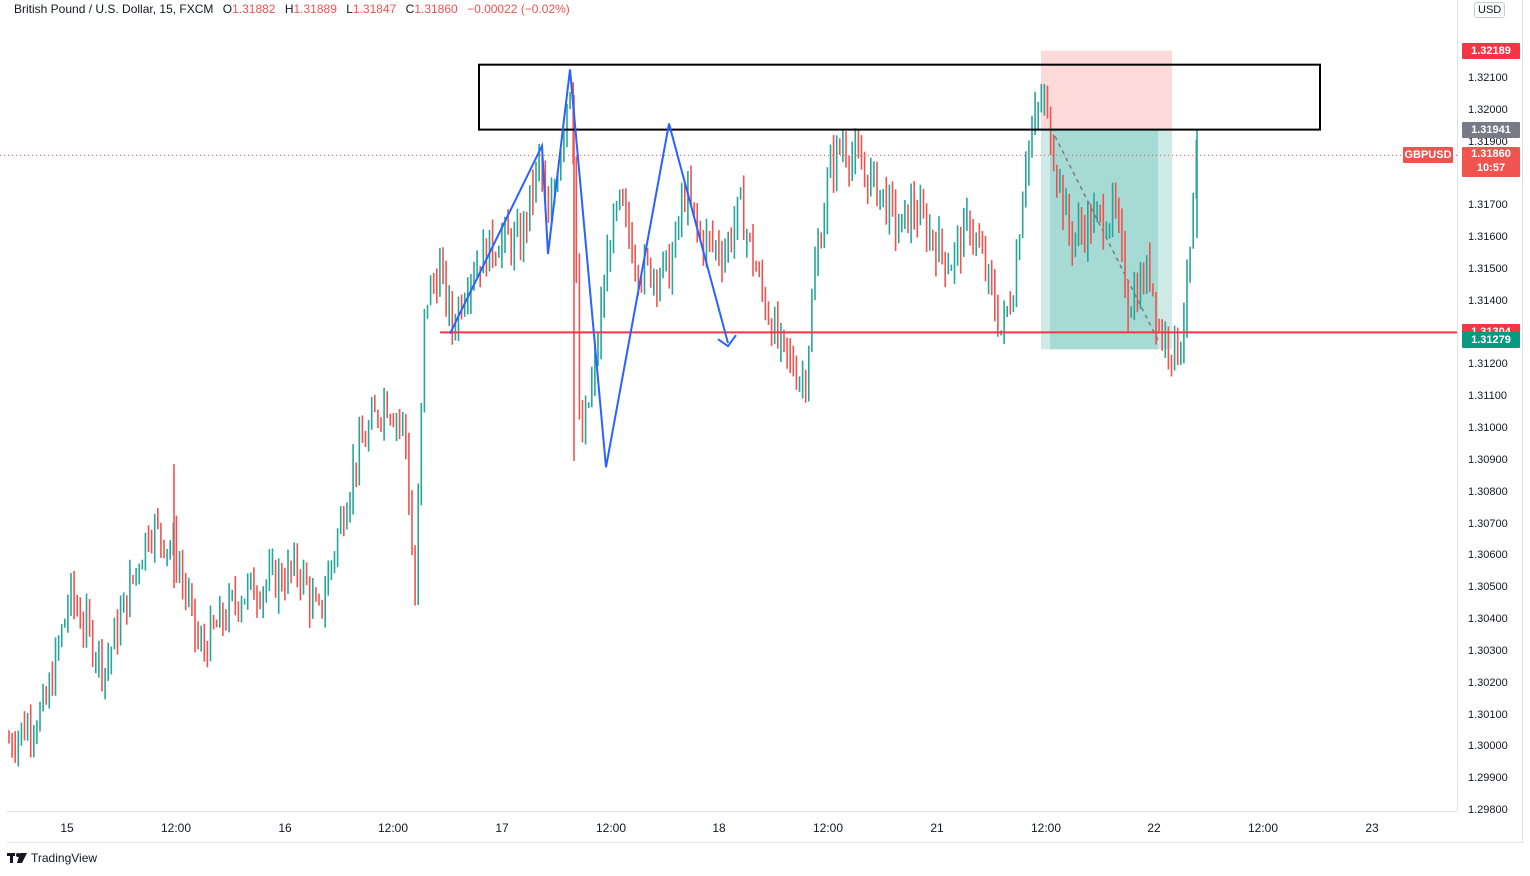 The width and height of the screenshot is (1530, 876). I want to click on low-label: L, so click(349, 9).